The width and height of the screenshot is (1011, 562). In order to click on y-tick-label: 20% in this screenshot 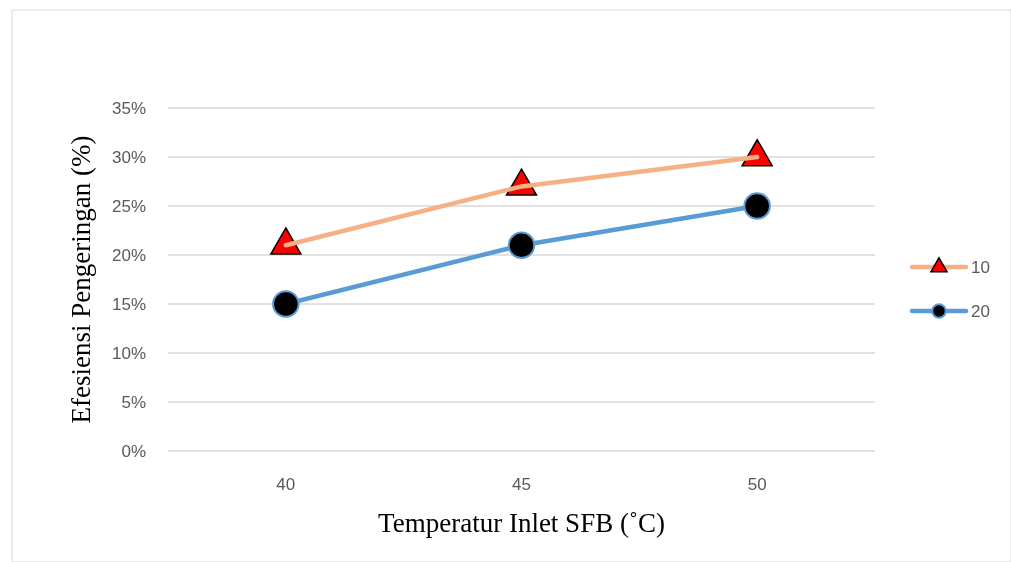, I will do `click(128, 255)`.